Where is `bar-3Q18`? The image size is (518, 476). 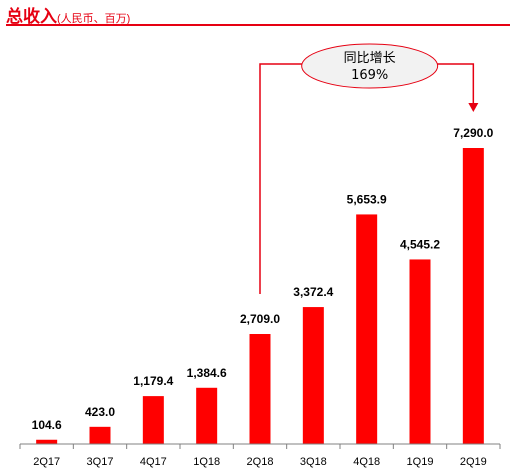
bar-3Q18 is located at coordinates (313, 375).